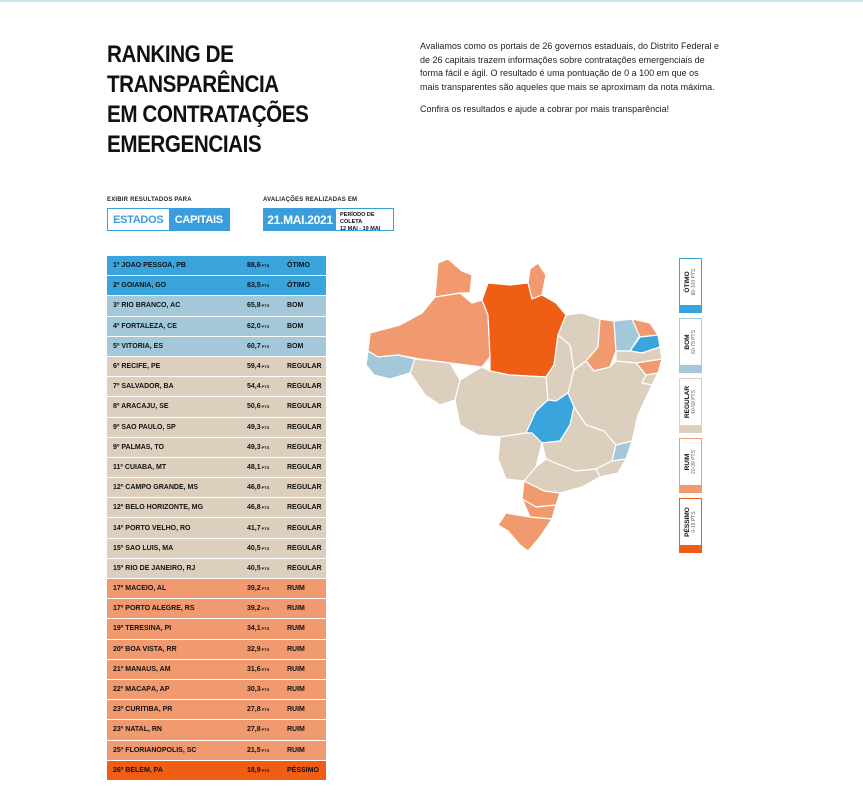  I want to click on legend-label: BOM, so click(687, 342).